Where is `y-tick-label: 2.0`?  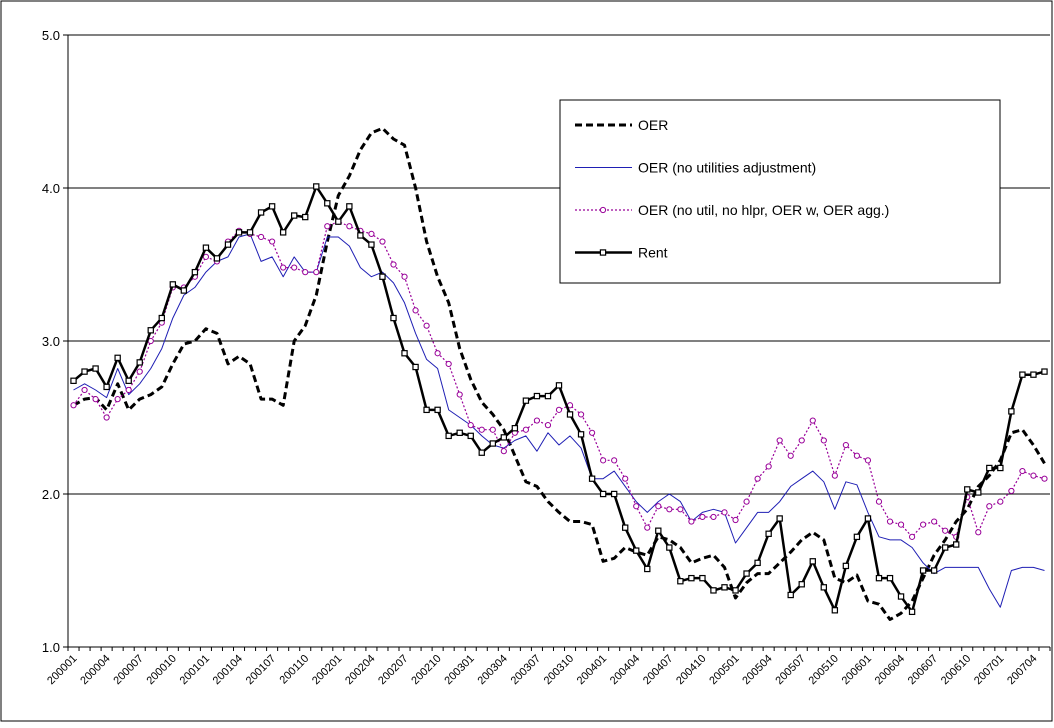 y-tick-label: 2.0 is located at coordinates (51, 494).